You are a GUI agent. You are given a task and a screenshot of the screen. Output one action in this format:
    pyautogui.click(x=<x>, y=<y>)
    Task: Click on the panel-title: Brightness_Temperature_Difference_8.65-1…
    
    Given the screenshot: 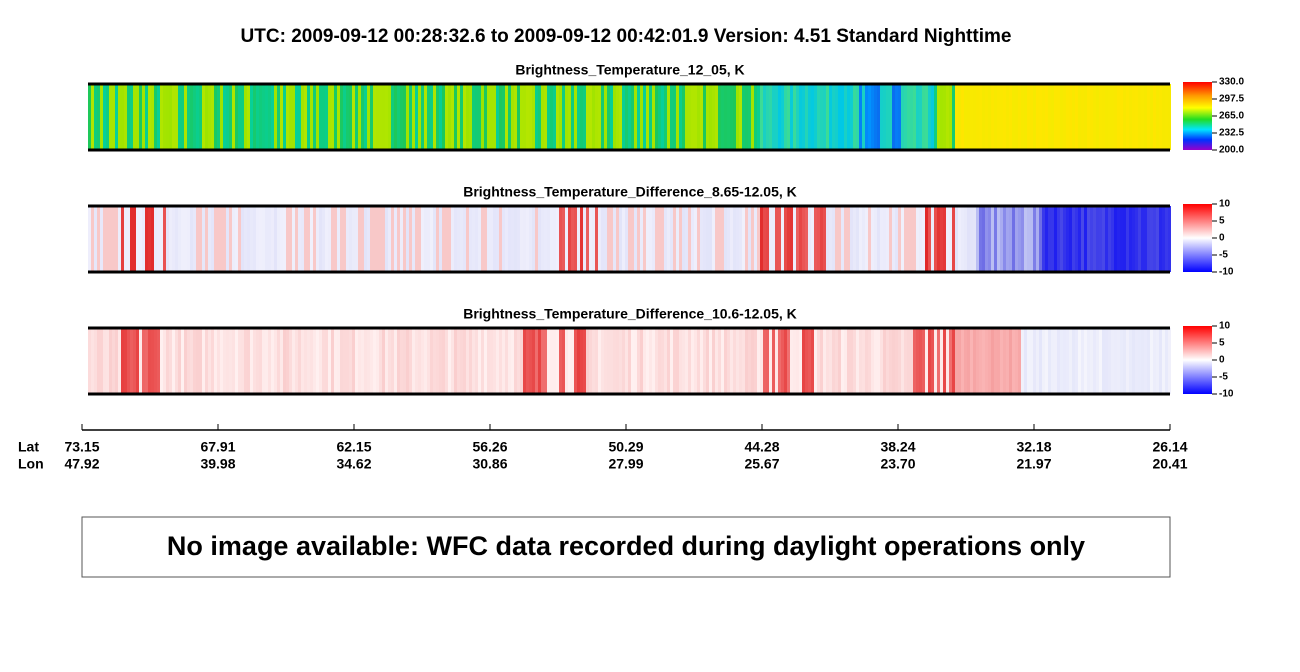 What is the action you would take?
    pyautogui.click(x=630, y=192)
    